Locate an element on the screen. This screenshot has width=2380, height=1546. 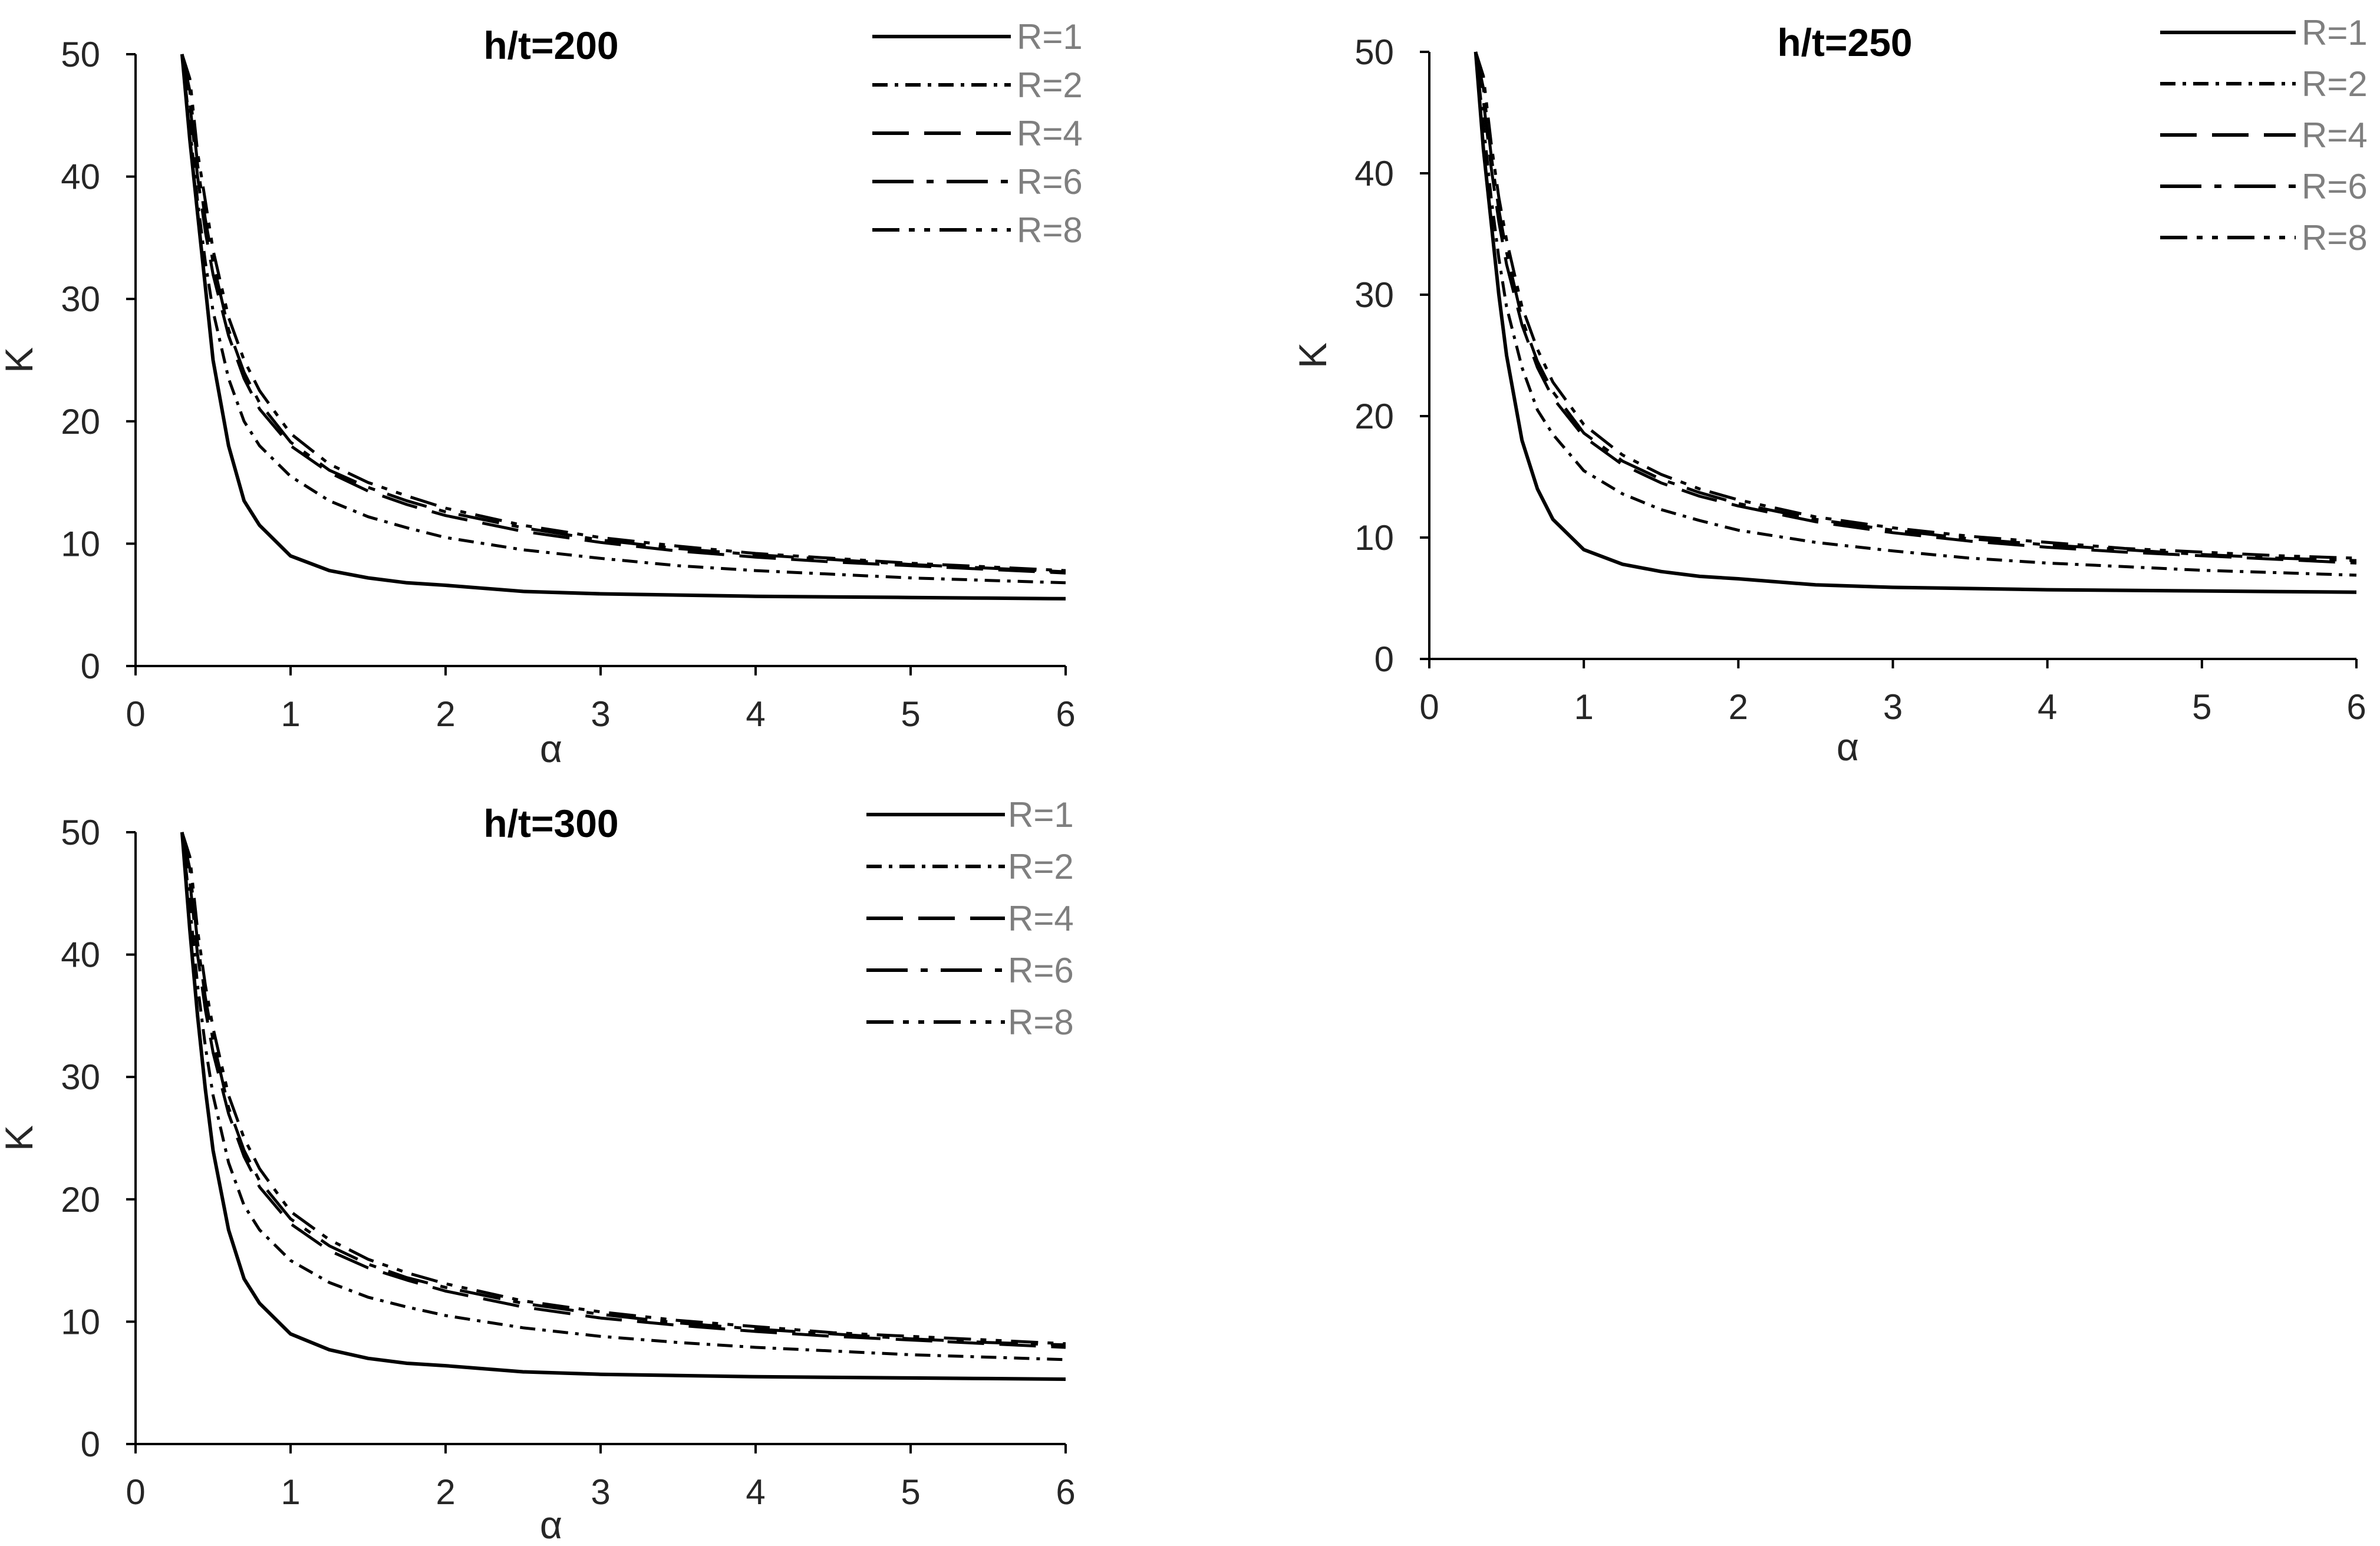
chart-title: h/t=250 is located at coordinates (1844, 42).